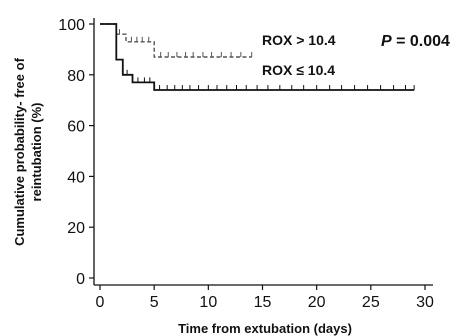 This screenshot has width=467, height=336. Describe the element at coordinates (386, 41) in the screenshot. I see `p-value-symbol: P` at that location.